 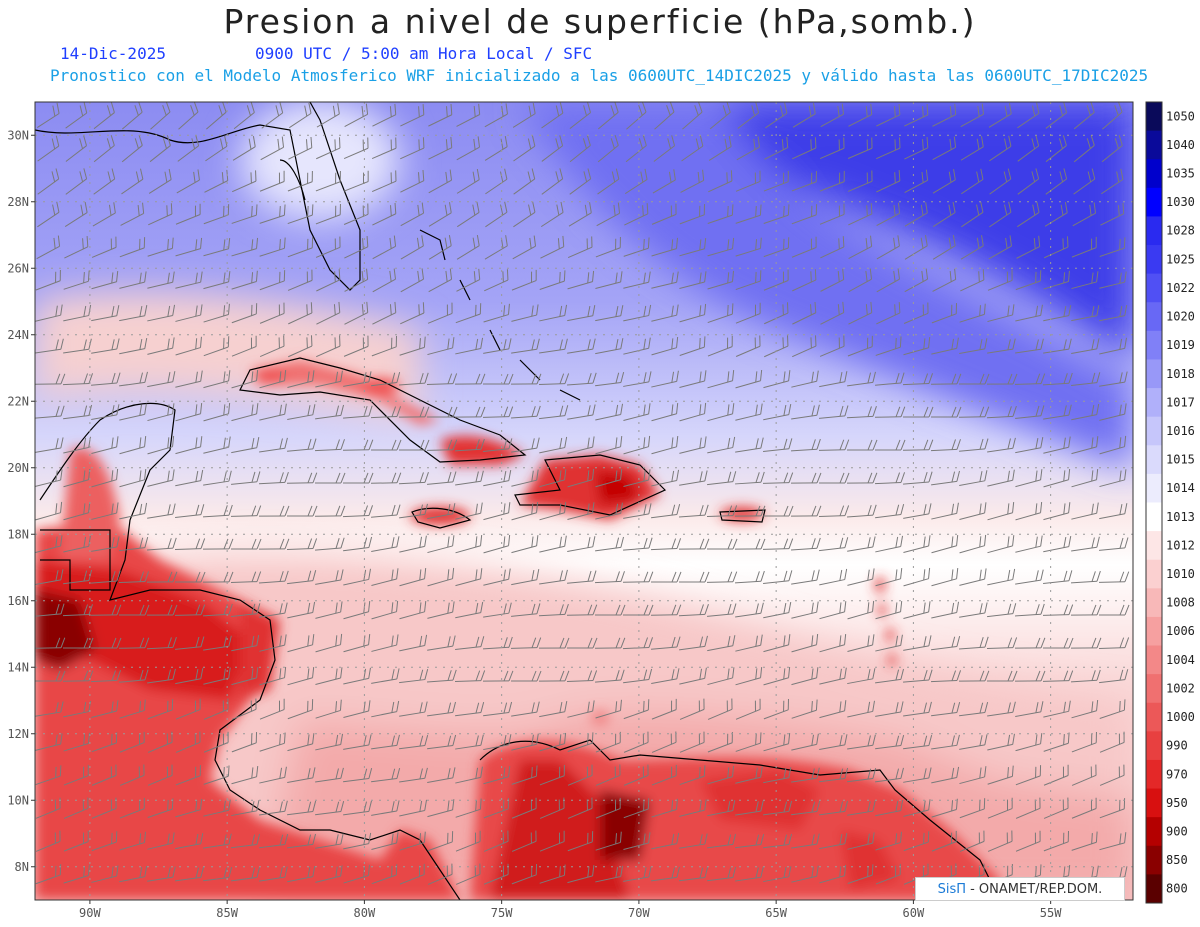 I want to click on lon-label: 55W, so click(x=1051, y=913).